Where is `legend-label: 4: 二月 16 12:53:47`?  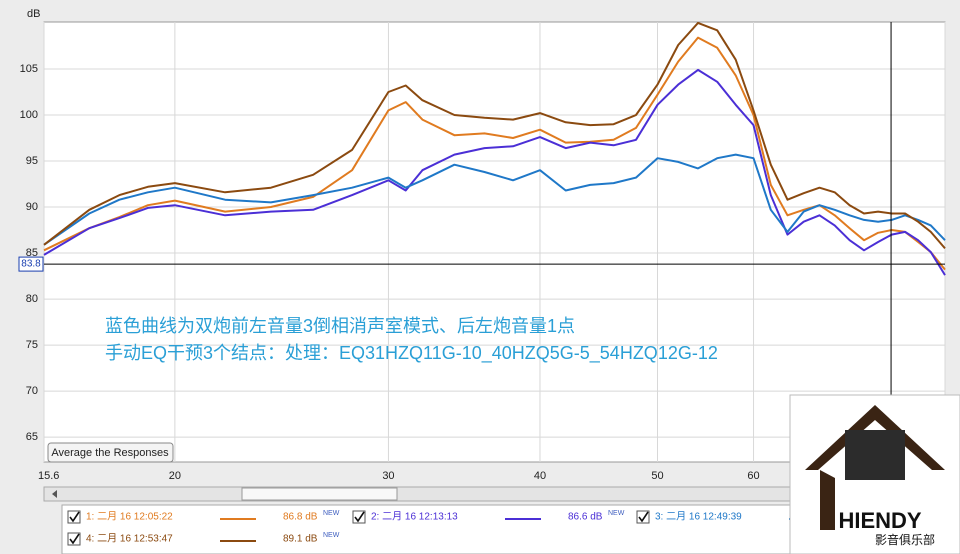
legend-label: 4: 二月 16 12:53:47 is located at coordinates (129, 539).